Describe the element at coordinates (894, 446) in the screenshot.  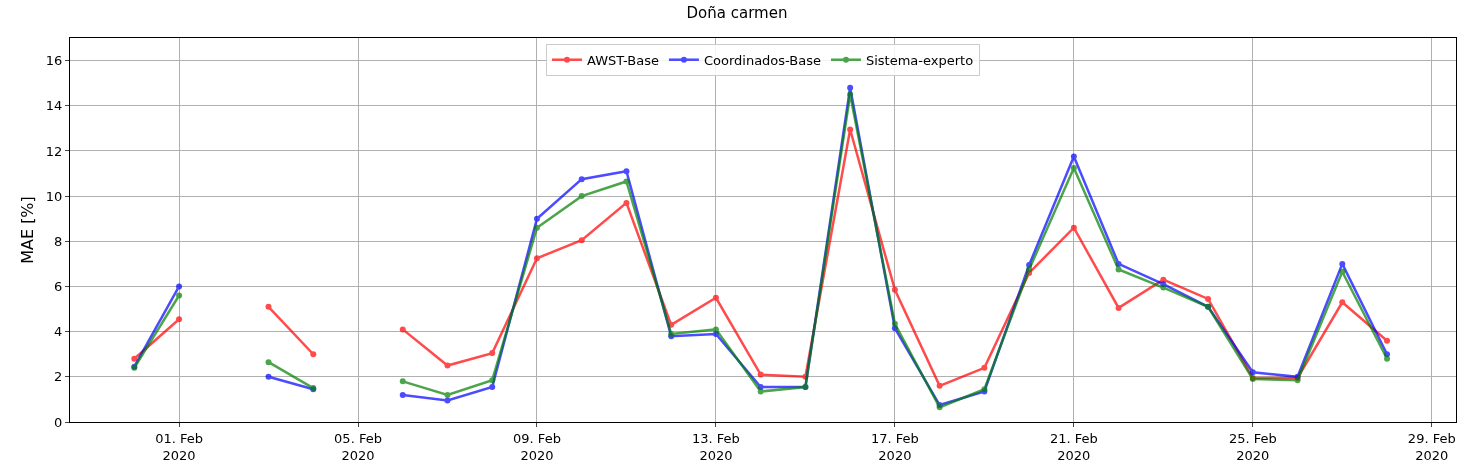
I see `x-tick-label: 17. Feb 2020` at that location.